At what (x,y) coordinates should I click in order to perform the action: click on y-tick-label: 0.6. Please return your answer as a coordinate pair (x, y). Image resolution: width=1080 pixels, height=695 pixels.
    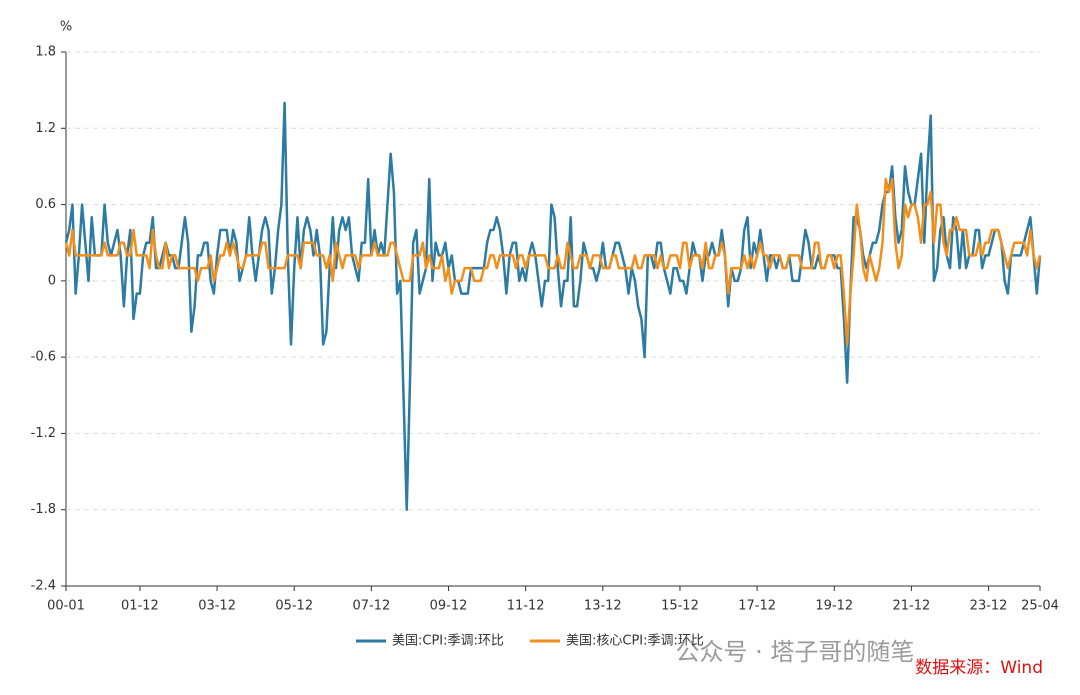
    Looking at the image, I should click on (45, 204).